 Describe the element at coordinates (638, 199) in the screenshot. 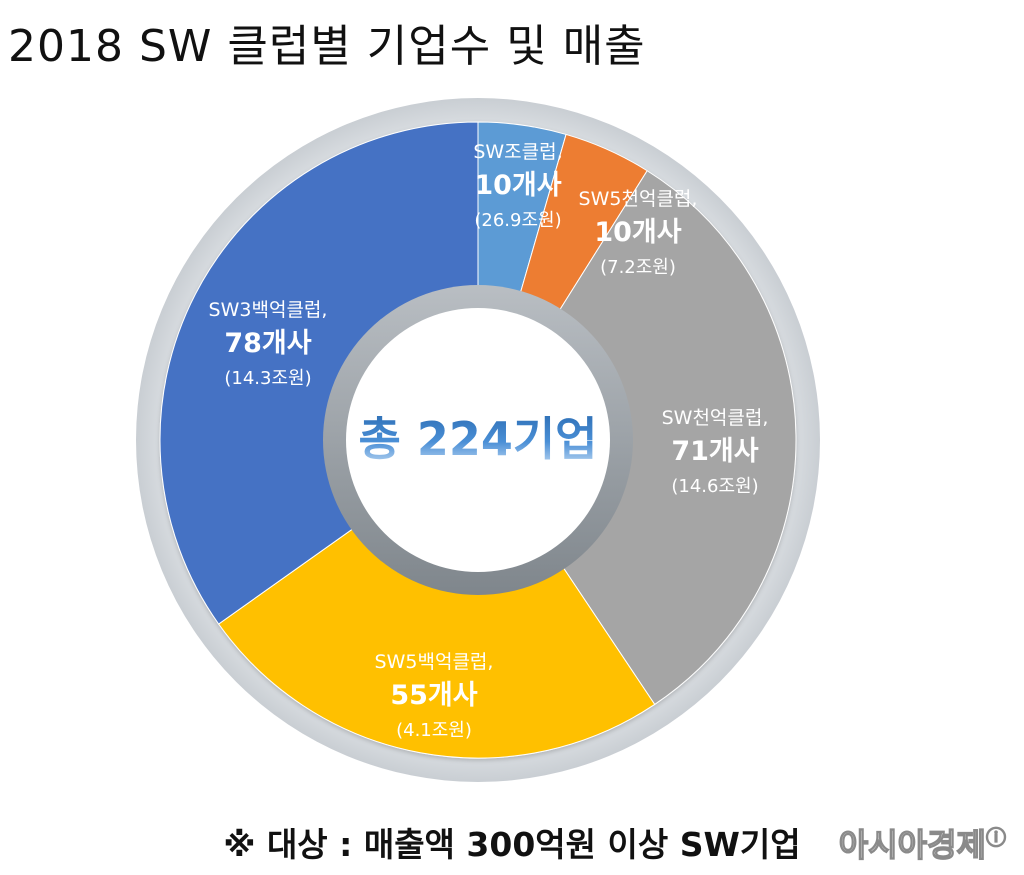

I see `slice-label-name-2: SW5천억클럽,` at that location.